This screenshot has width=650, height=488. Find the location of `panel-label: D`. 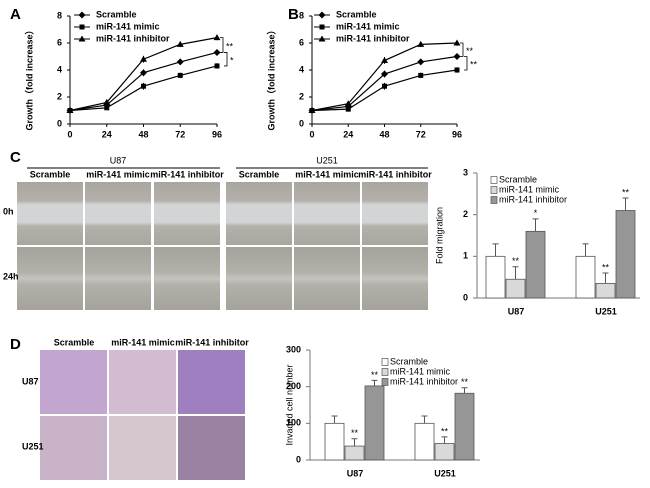

panel-label: D is located at coordinates (15, 344).